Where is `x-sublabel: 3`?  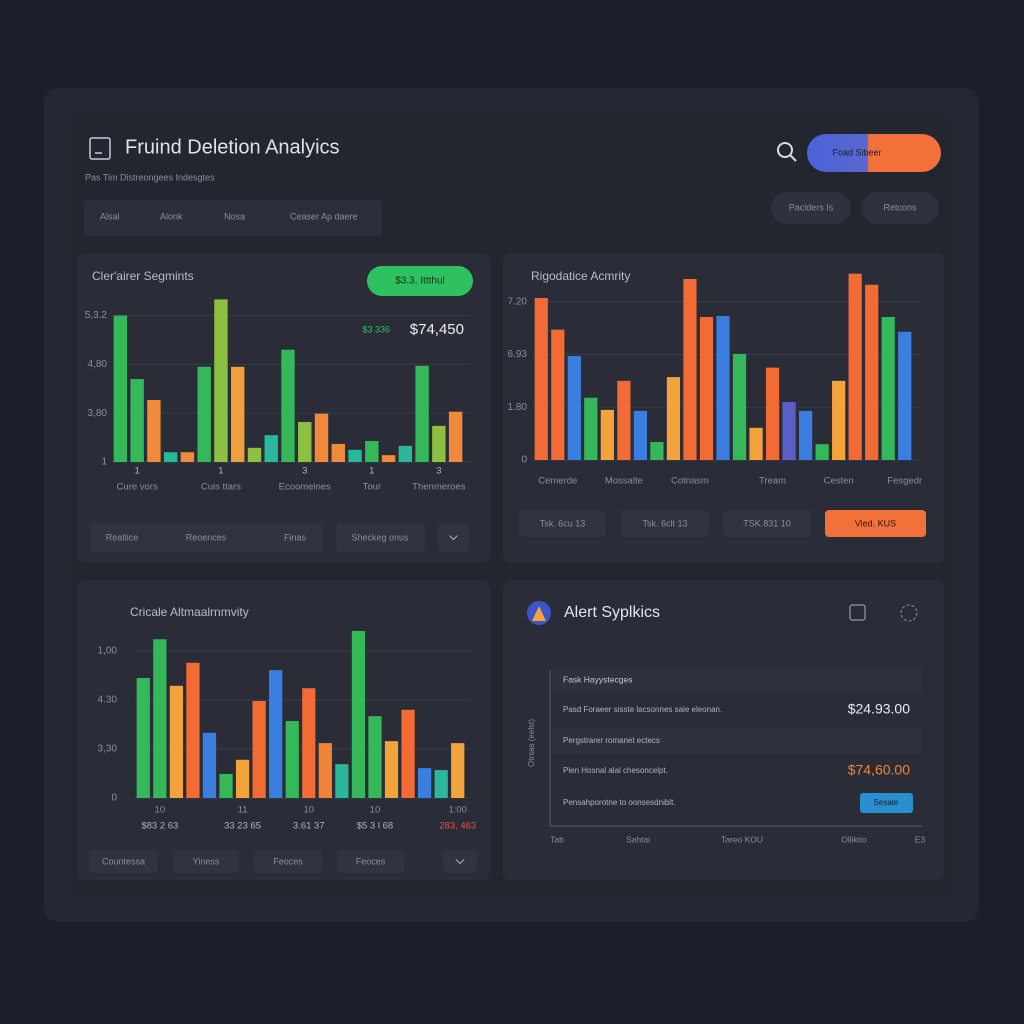
x-sublabel: 3 is located at coordinates (438, 471).